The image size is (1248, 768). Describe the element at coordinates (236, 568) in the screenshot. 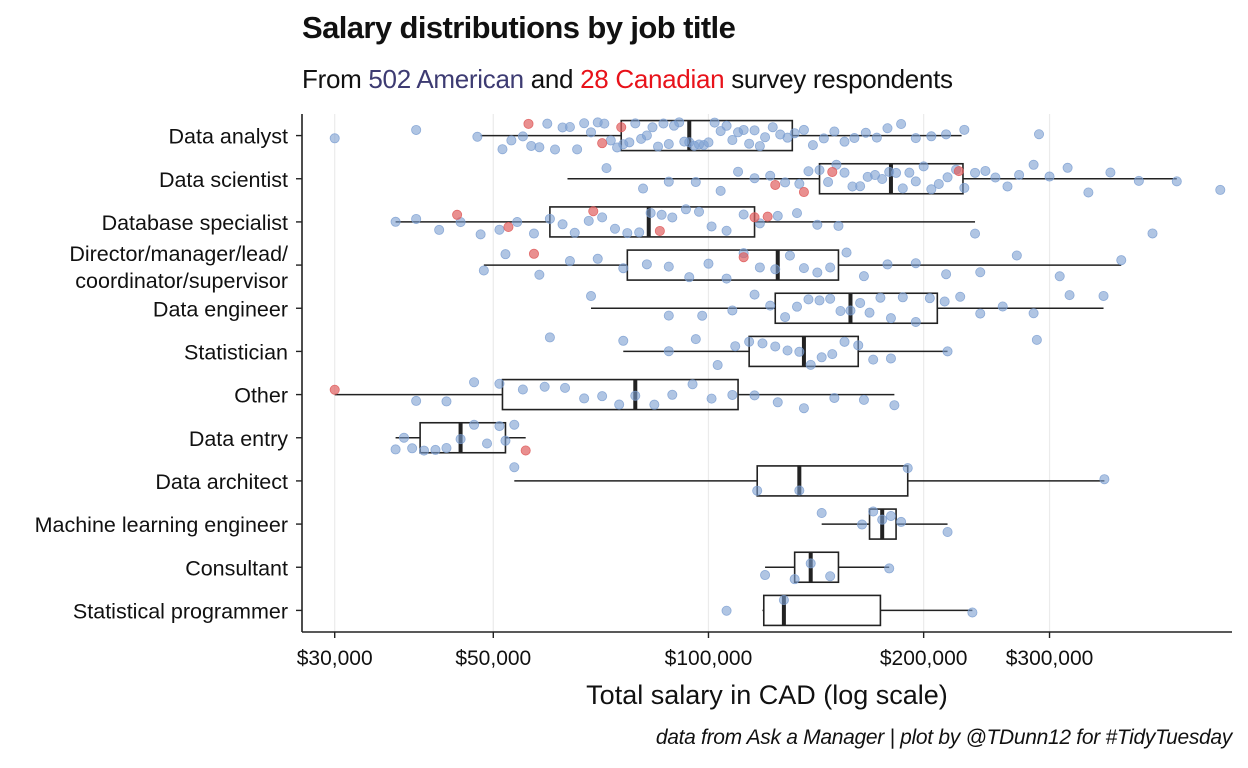

I see `y-tick-label: Consultant` at that location.